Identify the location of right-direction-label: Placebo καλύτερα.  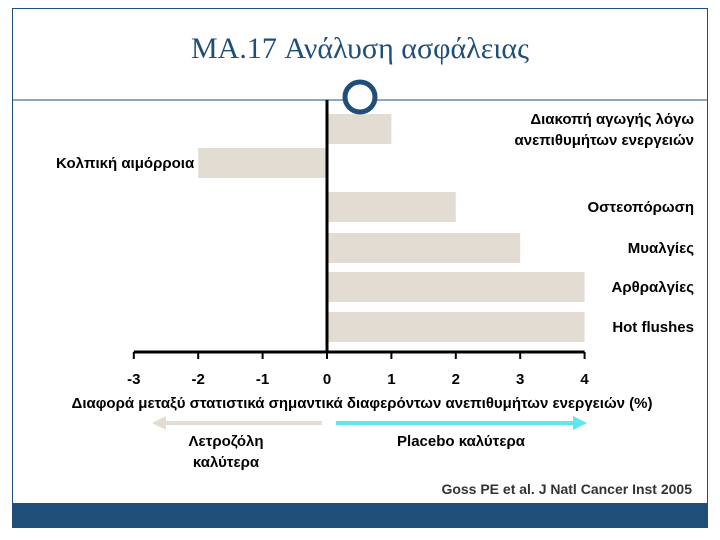
(461, 441).